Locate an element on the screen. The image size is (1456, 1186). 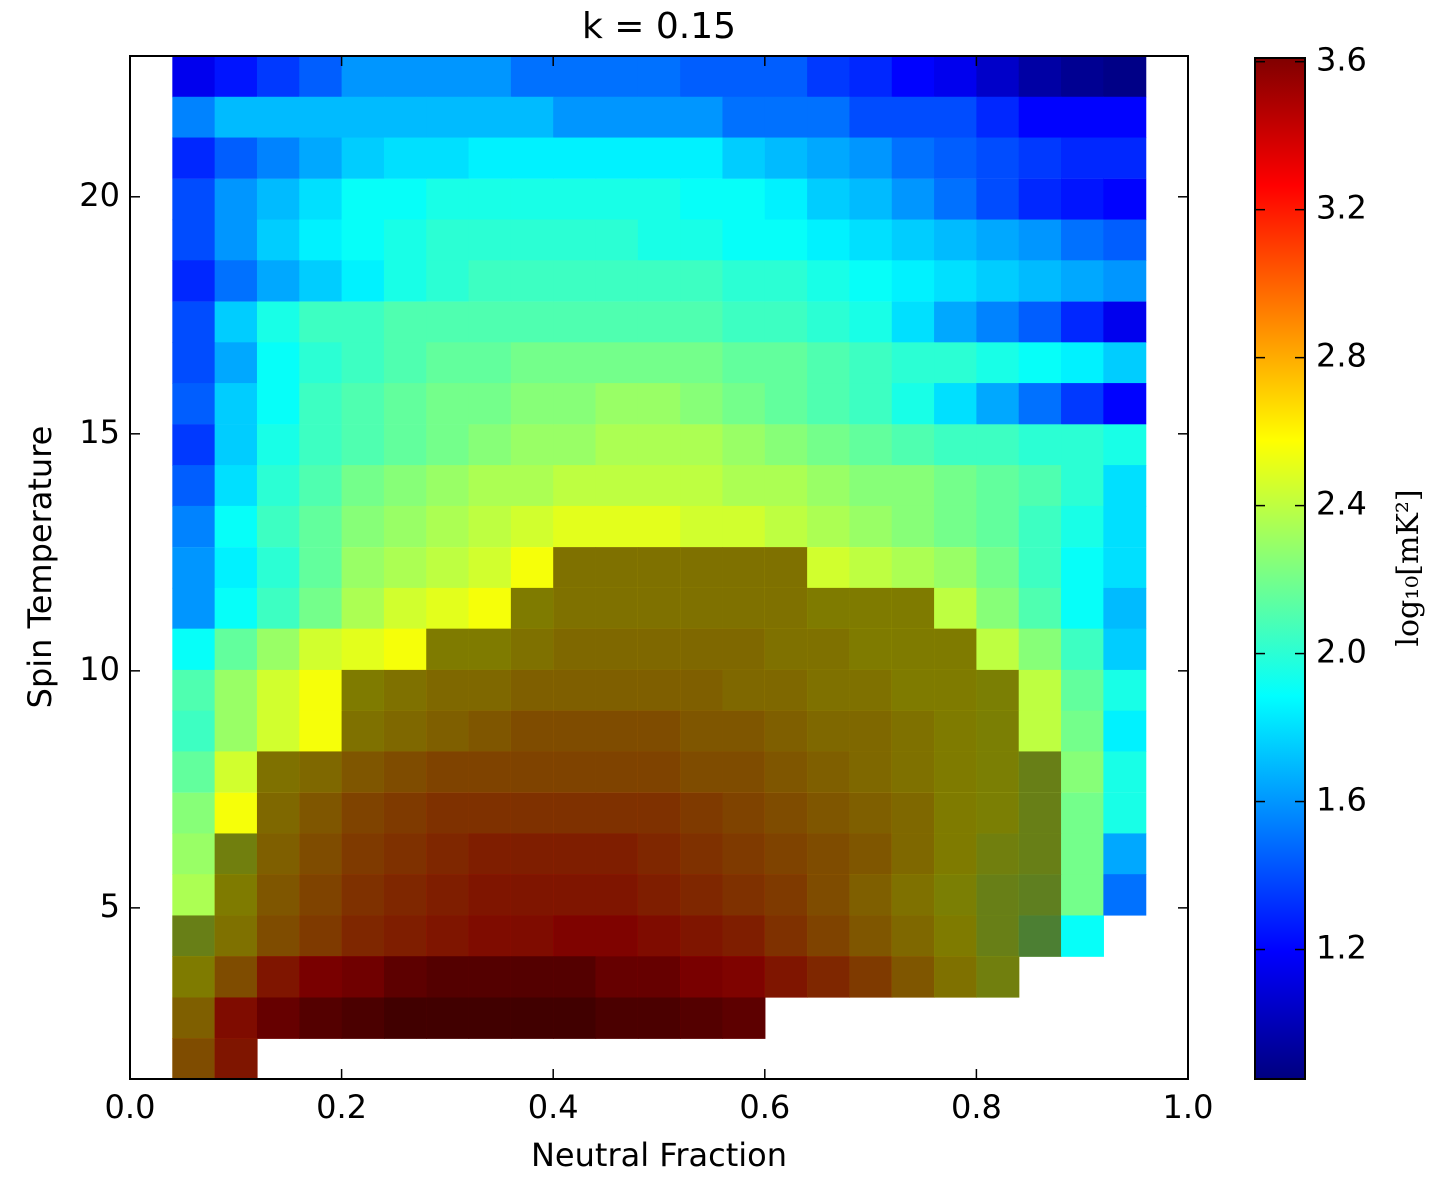
x-tick-label: 0.6 is located at coordinates (764, 1107).